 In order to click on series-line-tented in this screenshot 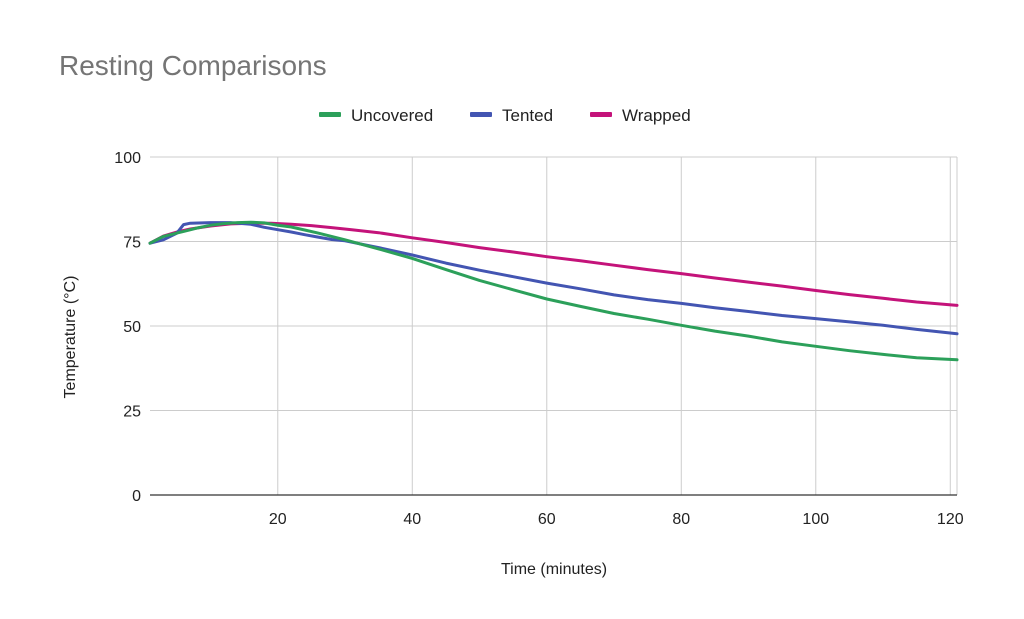, I will do `click(553, 278)`.